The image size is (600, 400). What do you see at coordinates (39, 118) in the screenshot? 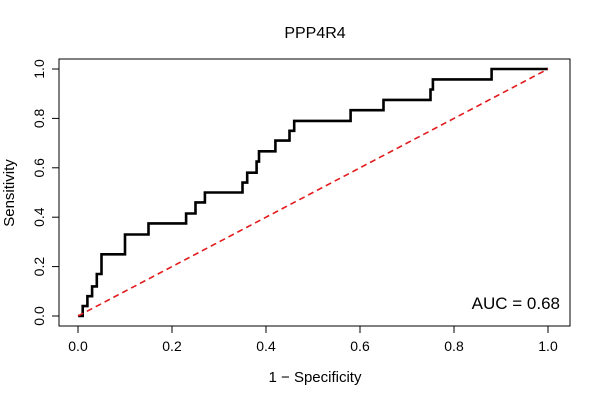
I see `y-tick-label: 0.8` at bounding box center [39, 118].